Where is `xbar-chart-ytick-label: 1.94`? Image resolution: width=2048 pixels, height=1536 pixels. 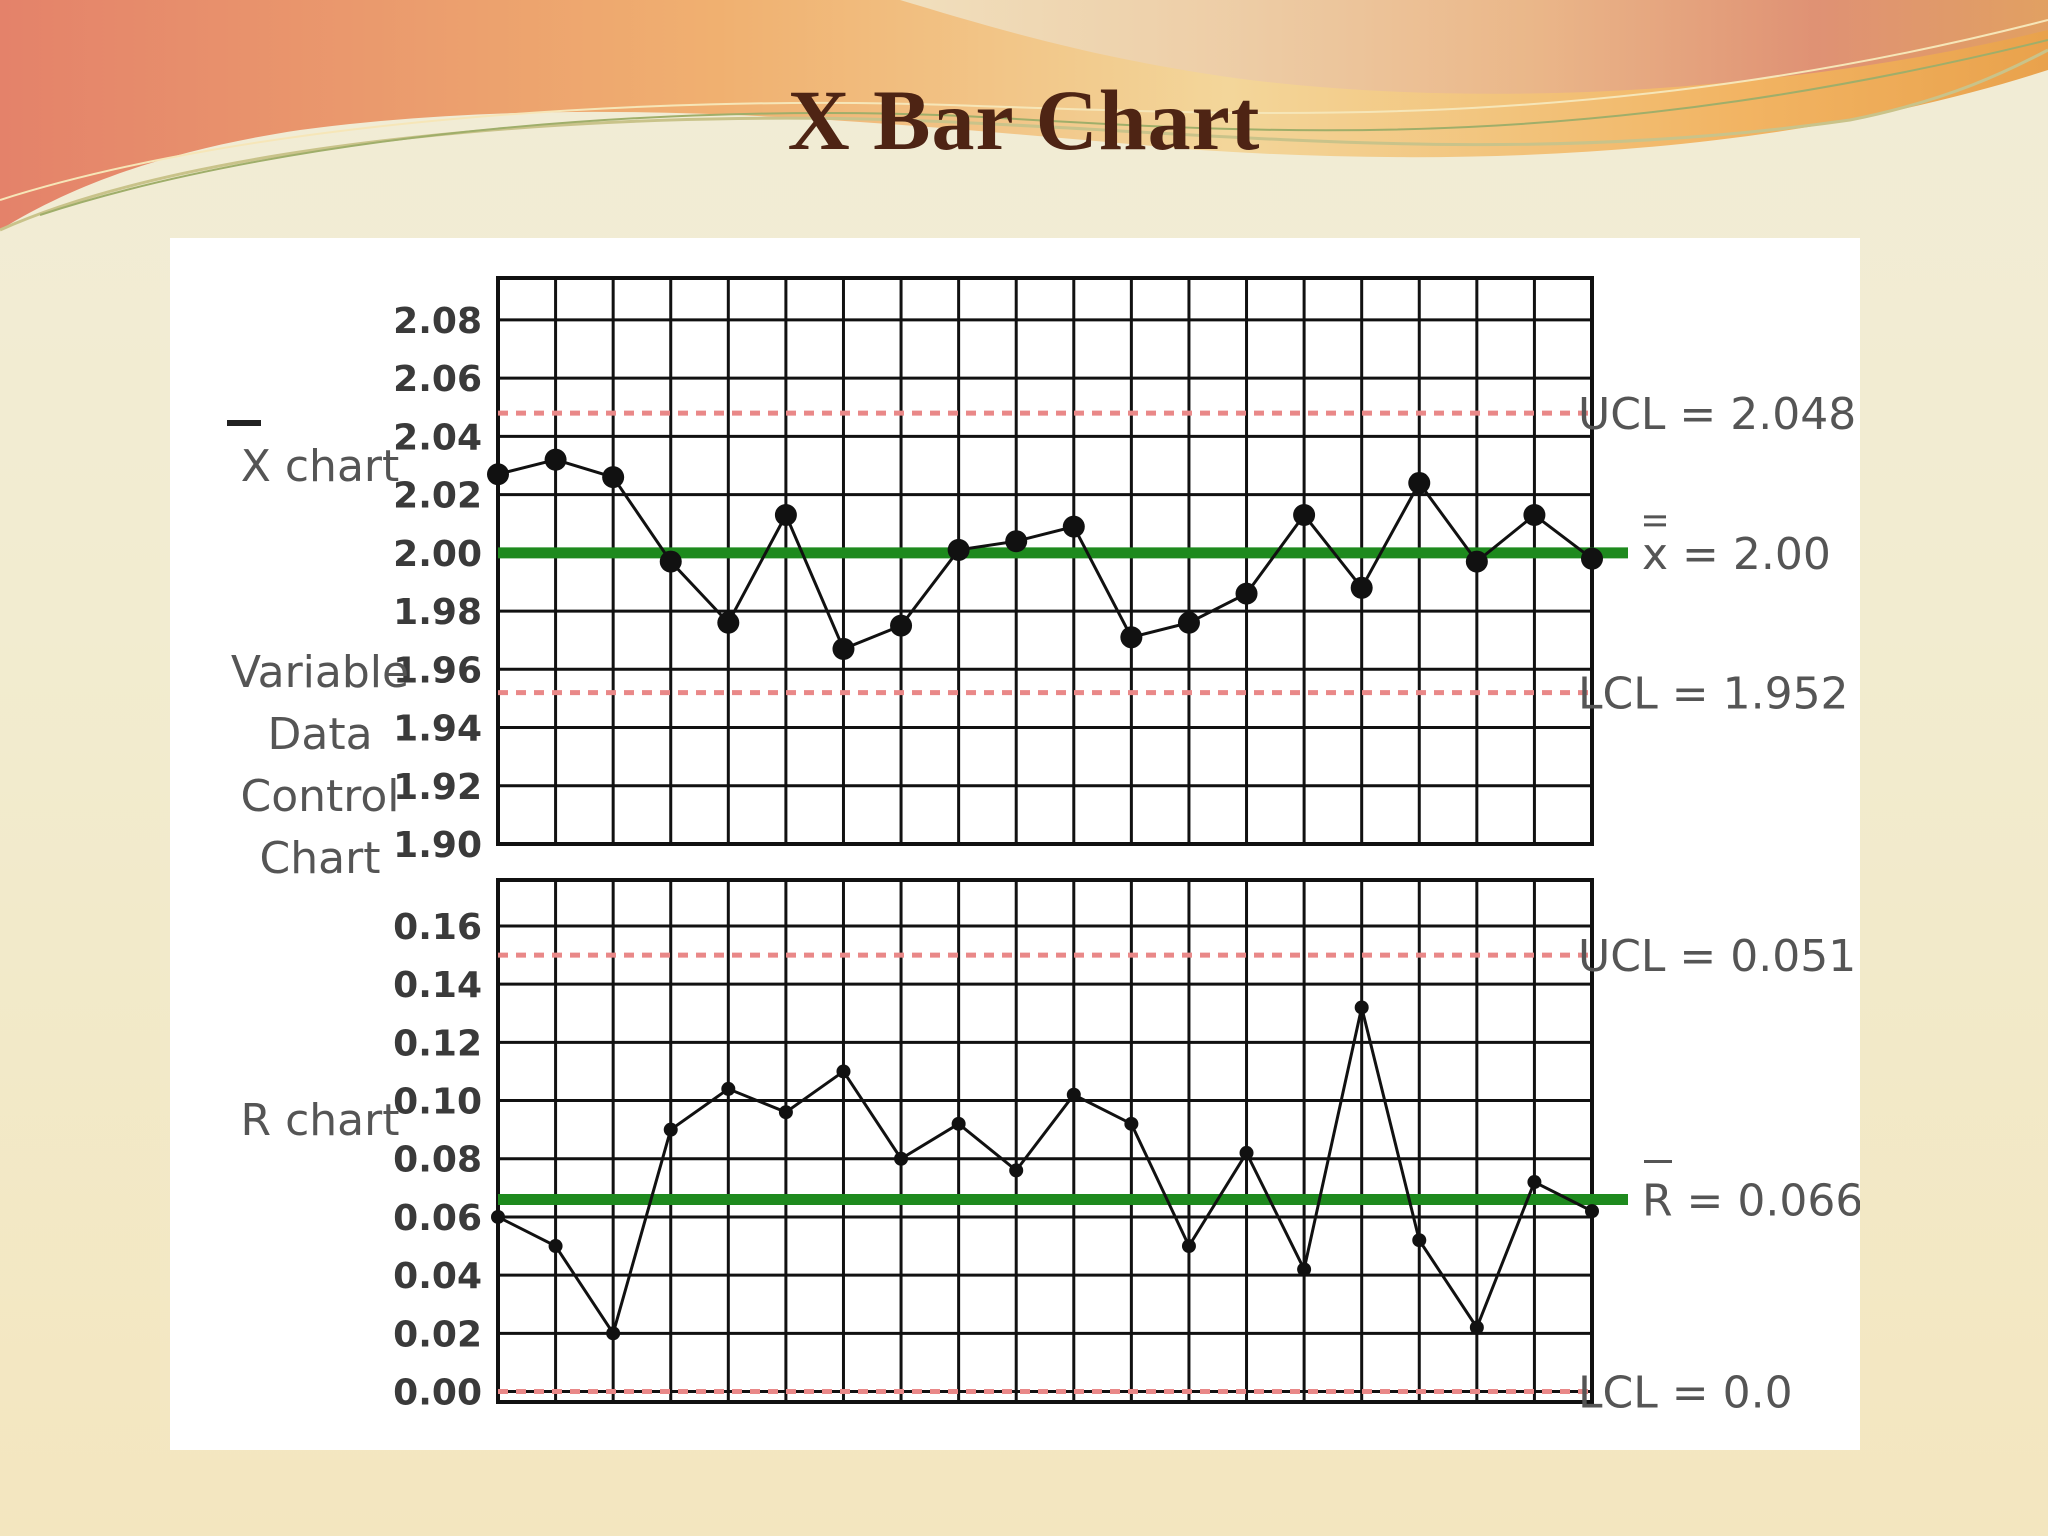 xbar-chart-ytick-label: 1.94 is located at coordinates (437, 729).